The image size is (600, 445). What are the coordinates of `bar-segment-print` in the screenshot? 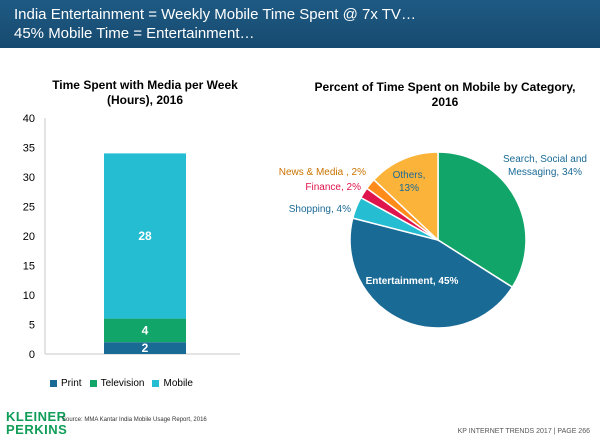 It's located at (145, 348).